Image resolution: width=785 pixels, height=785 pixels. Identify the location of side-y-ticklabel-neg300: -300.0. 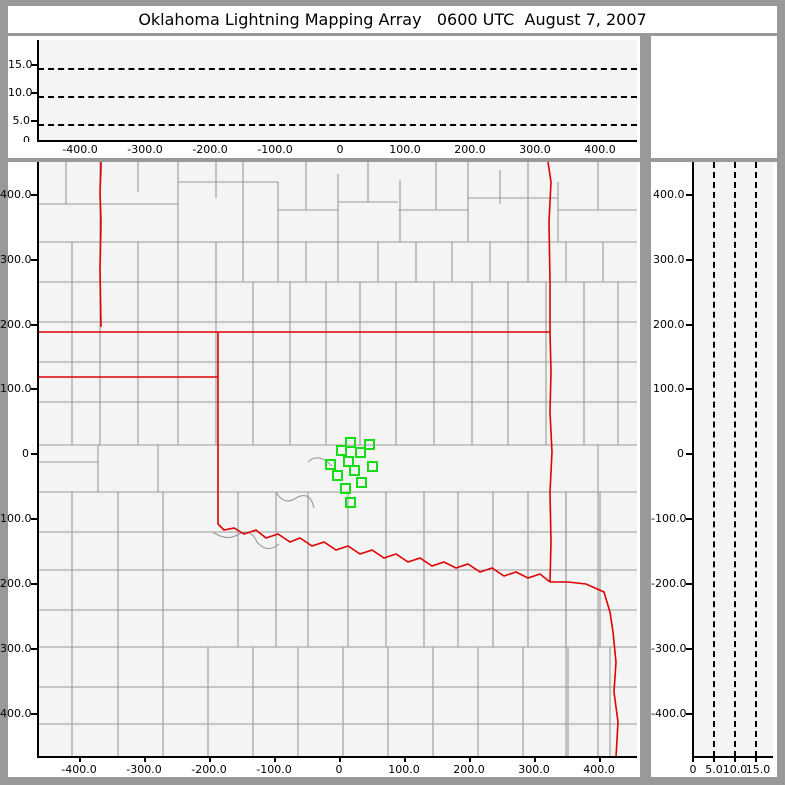
(669, 648).